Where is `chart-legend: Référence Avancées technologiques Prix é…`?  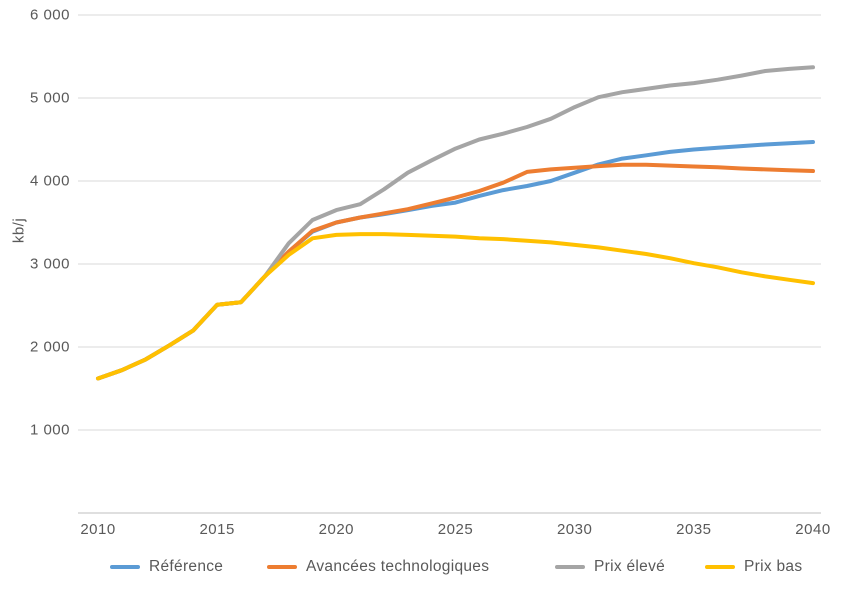 chart-legend: Référence Avancées technologiques Prix é… is located at coordinates (423, 568).